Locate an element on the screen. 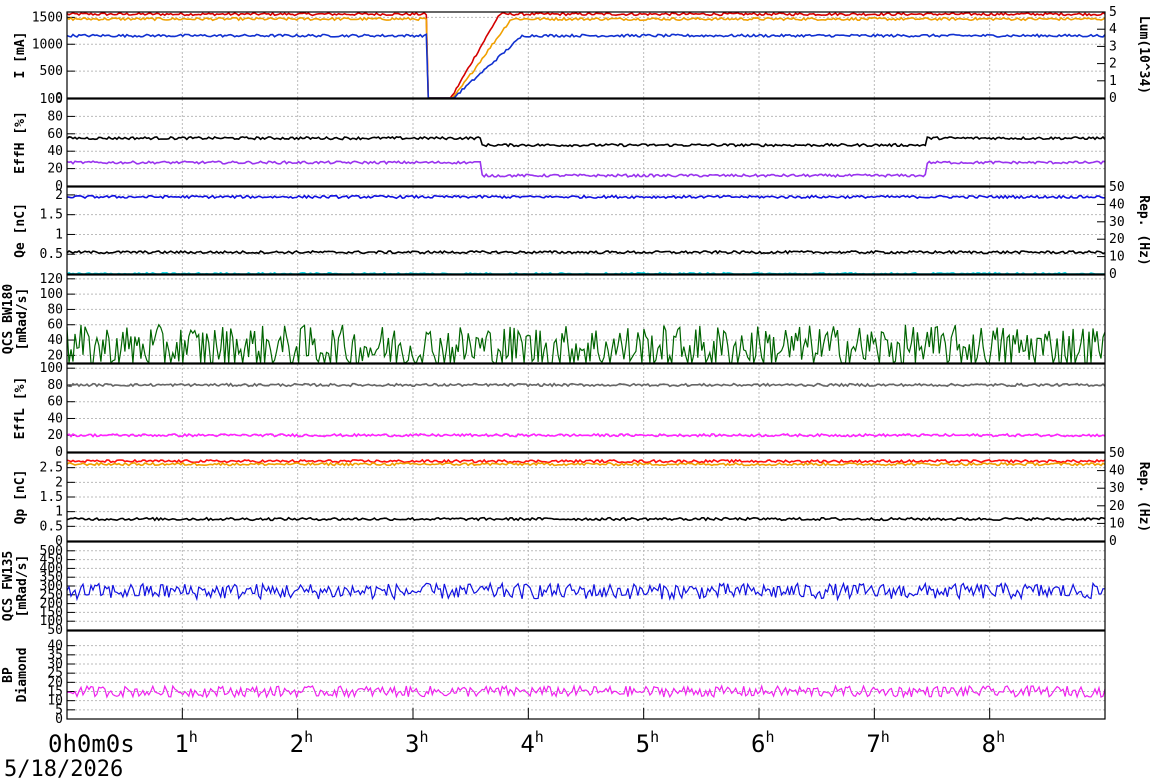 The image size is (1172, 782). y-tick-label: 5 is located at coordinates (59, 710).